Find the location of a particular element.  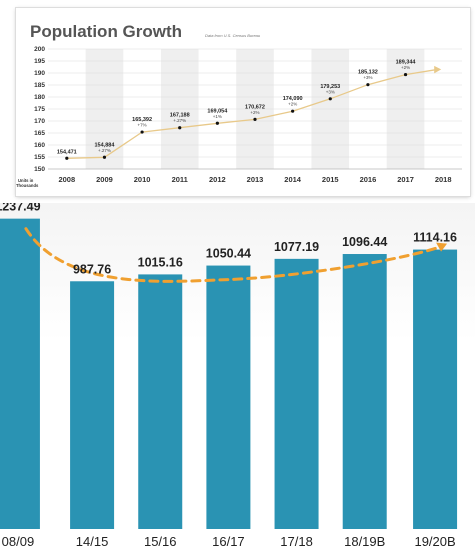

bar-17/18 is located at coordinates (296, 393).